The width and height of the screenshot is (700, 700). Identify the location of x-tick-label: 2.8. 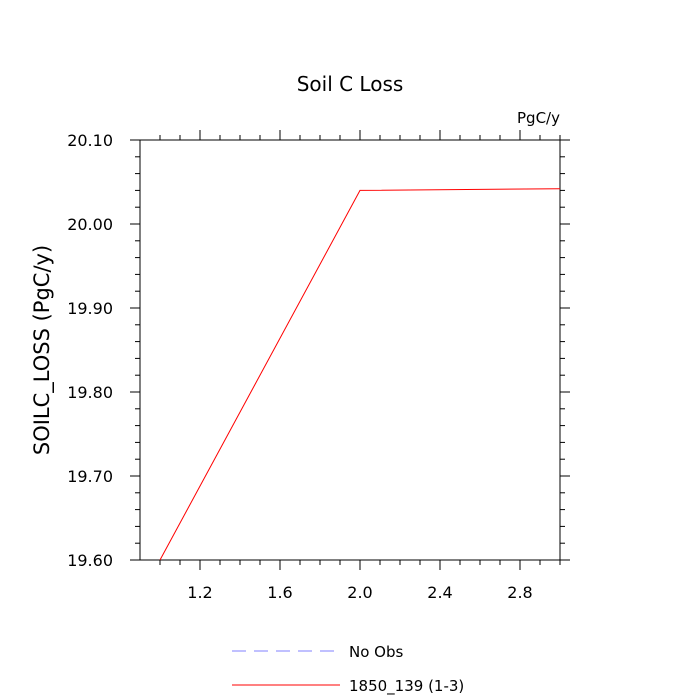
(519, 592).